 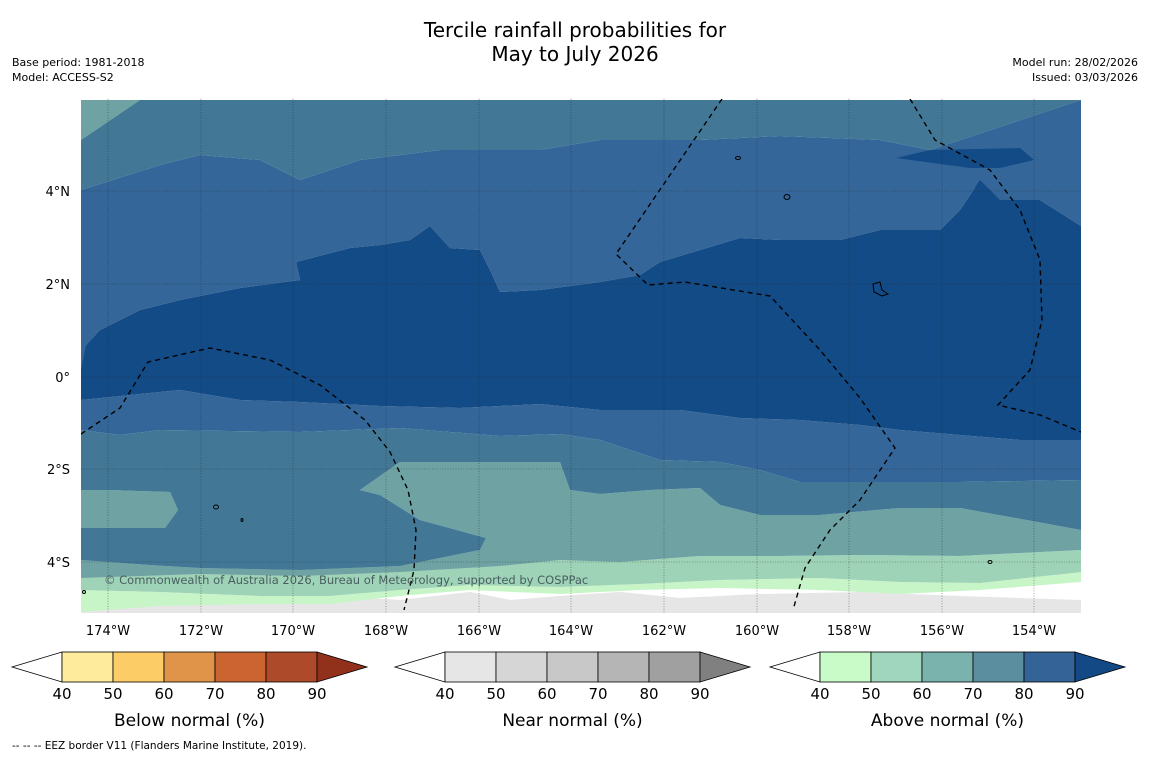 I want to click on lon-label: 174°W, so click(x=108, y=631).